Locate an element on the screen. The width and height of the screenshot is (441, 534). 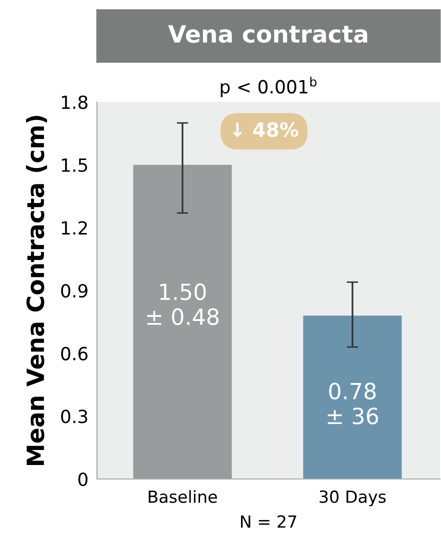
y-tick-label: 1.5 is located at coordinates (75, 165).